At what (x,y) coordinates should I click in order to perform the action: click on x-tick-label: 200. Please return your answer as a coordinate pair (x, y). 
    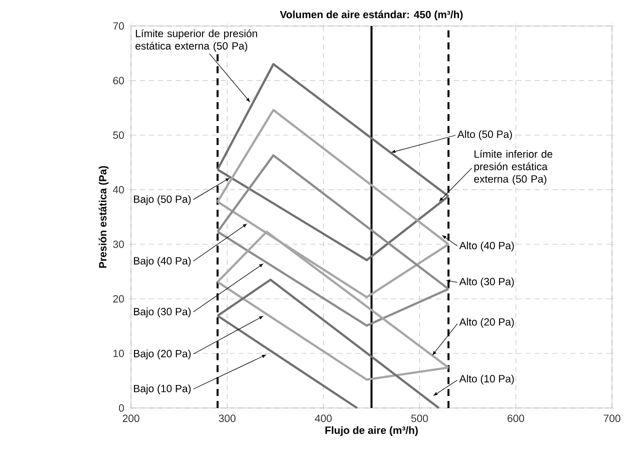
    Looking at the image, I should click on (131, 418).